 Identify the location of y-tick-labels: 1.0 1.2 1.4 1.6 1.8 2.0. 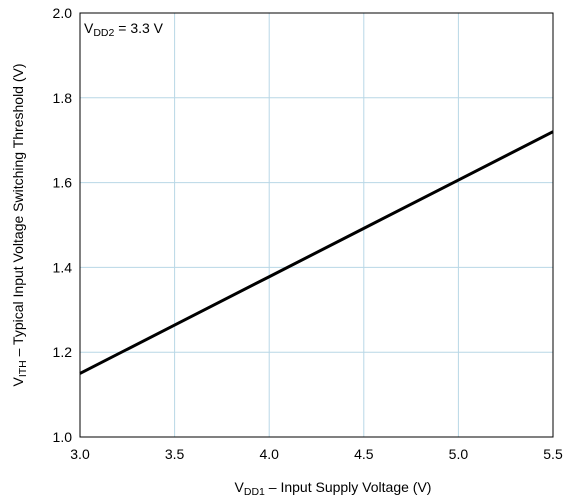
(63, 225).